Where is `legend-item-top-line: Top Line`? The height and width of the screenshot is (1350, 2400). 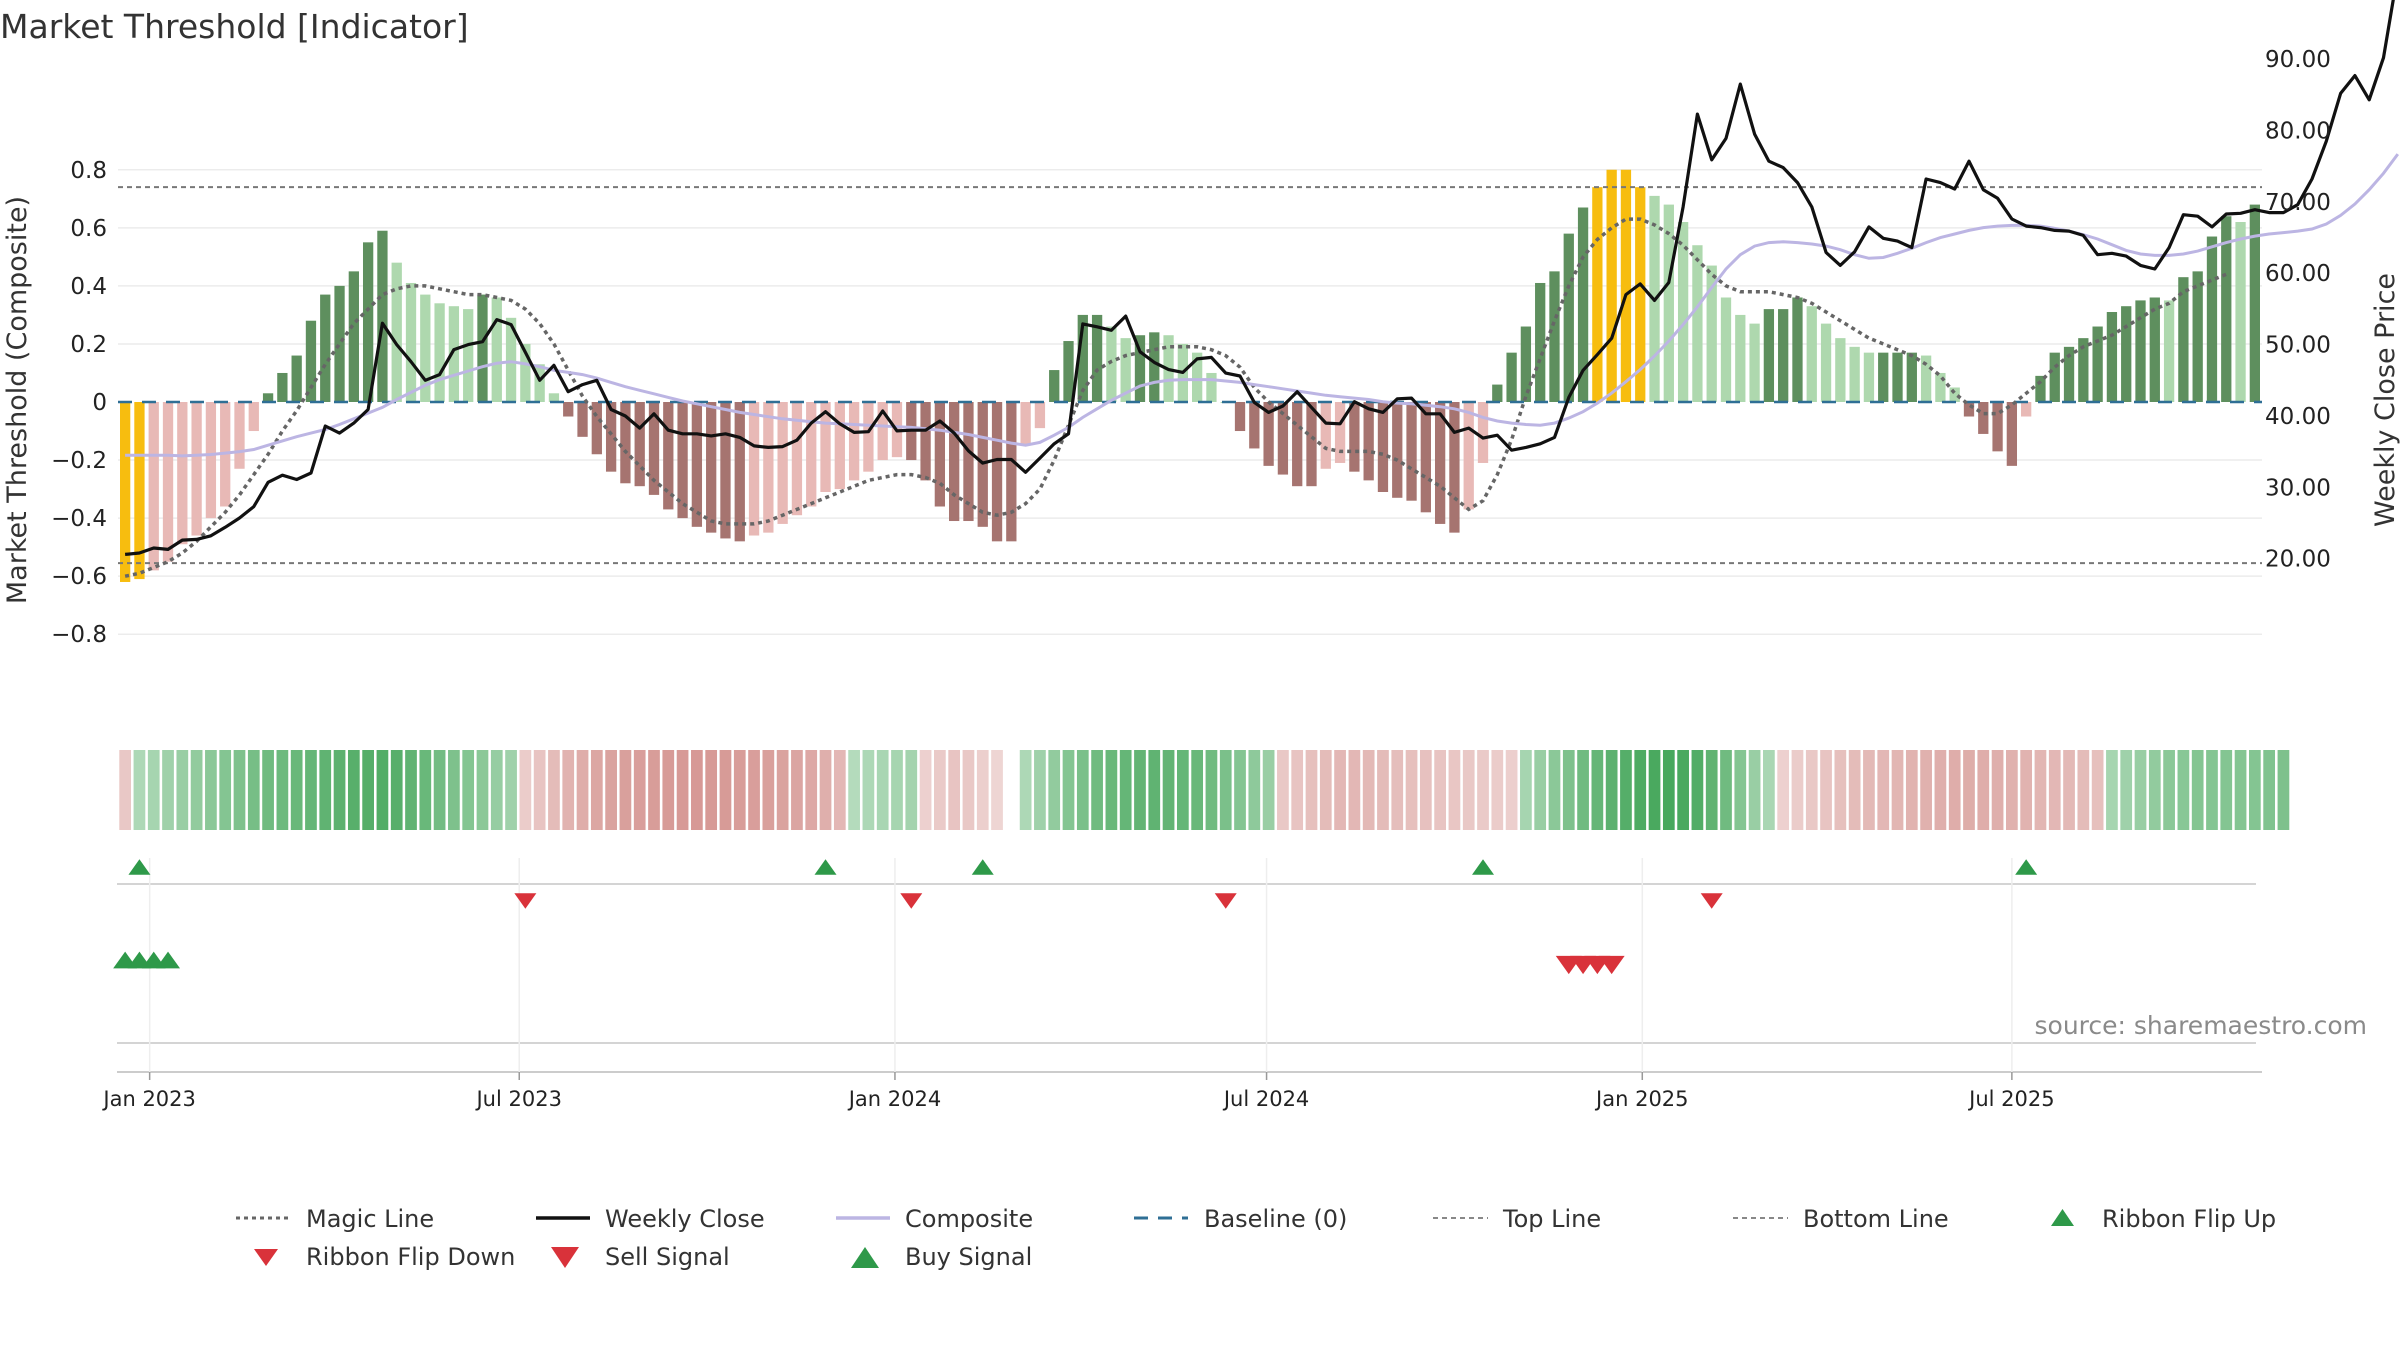 legend-item-top-line: Top Line is located at coordinates (1517, 1219).